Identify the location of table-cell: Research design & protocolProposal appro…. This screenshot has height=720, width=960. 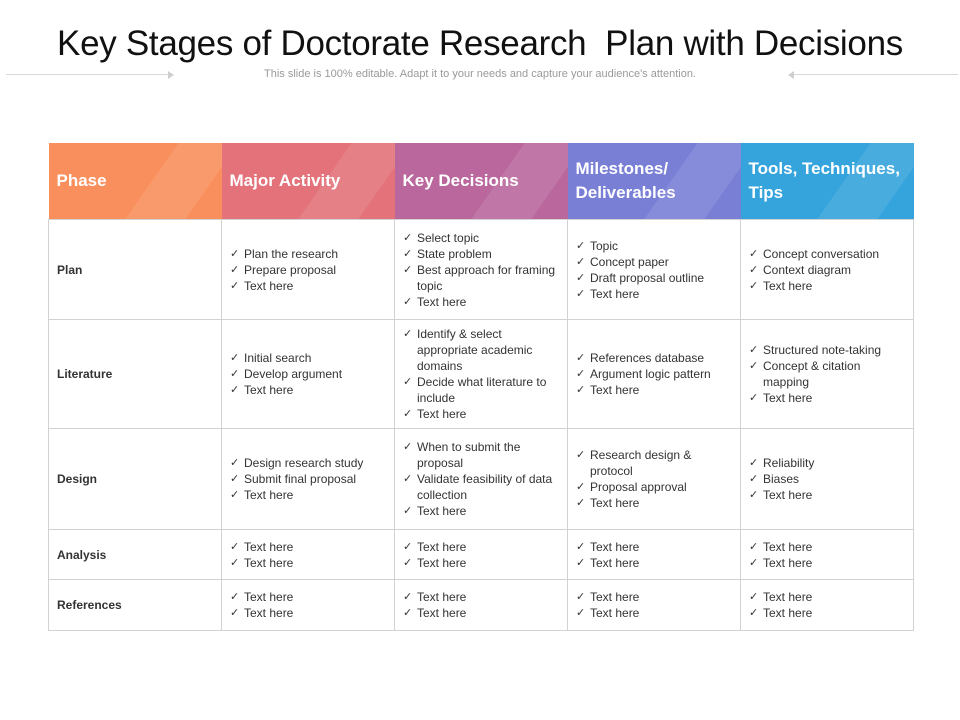
(654, 479).